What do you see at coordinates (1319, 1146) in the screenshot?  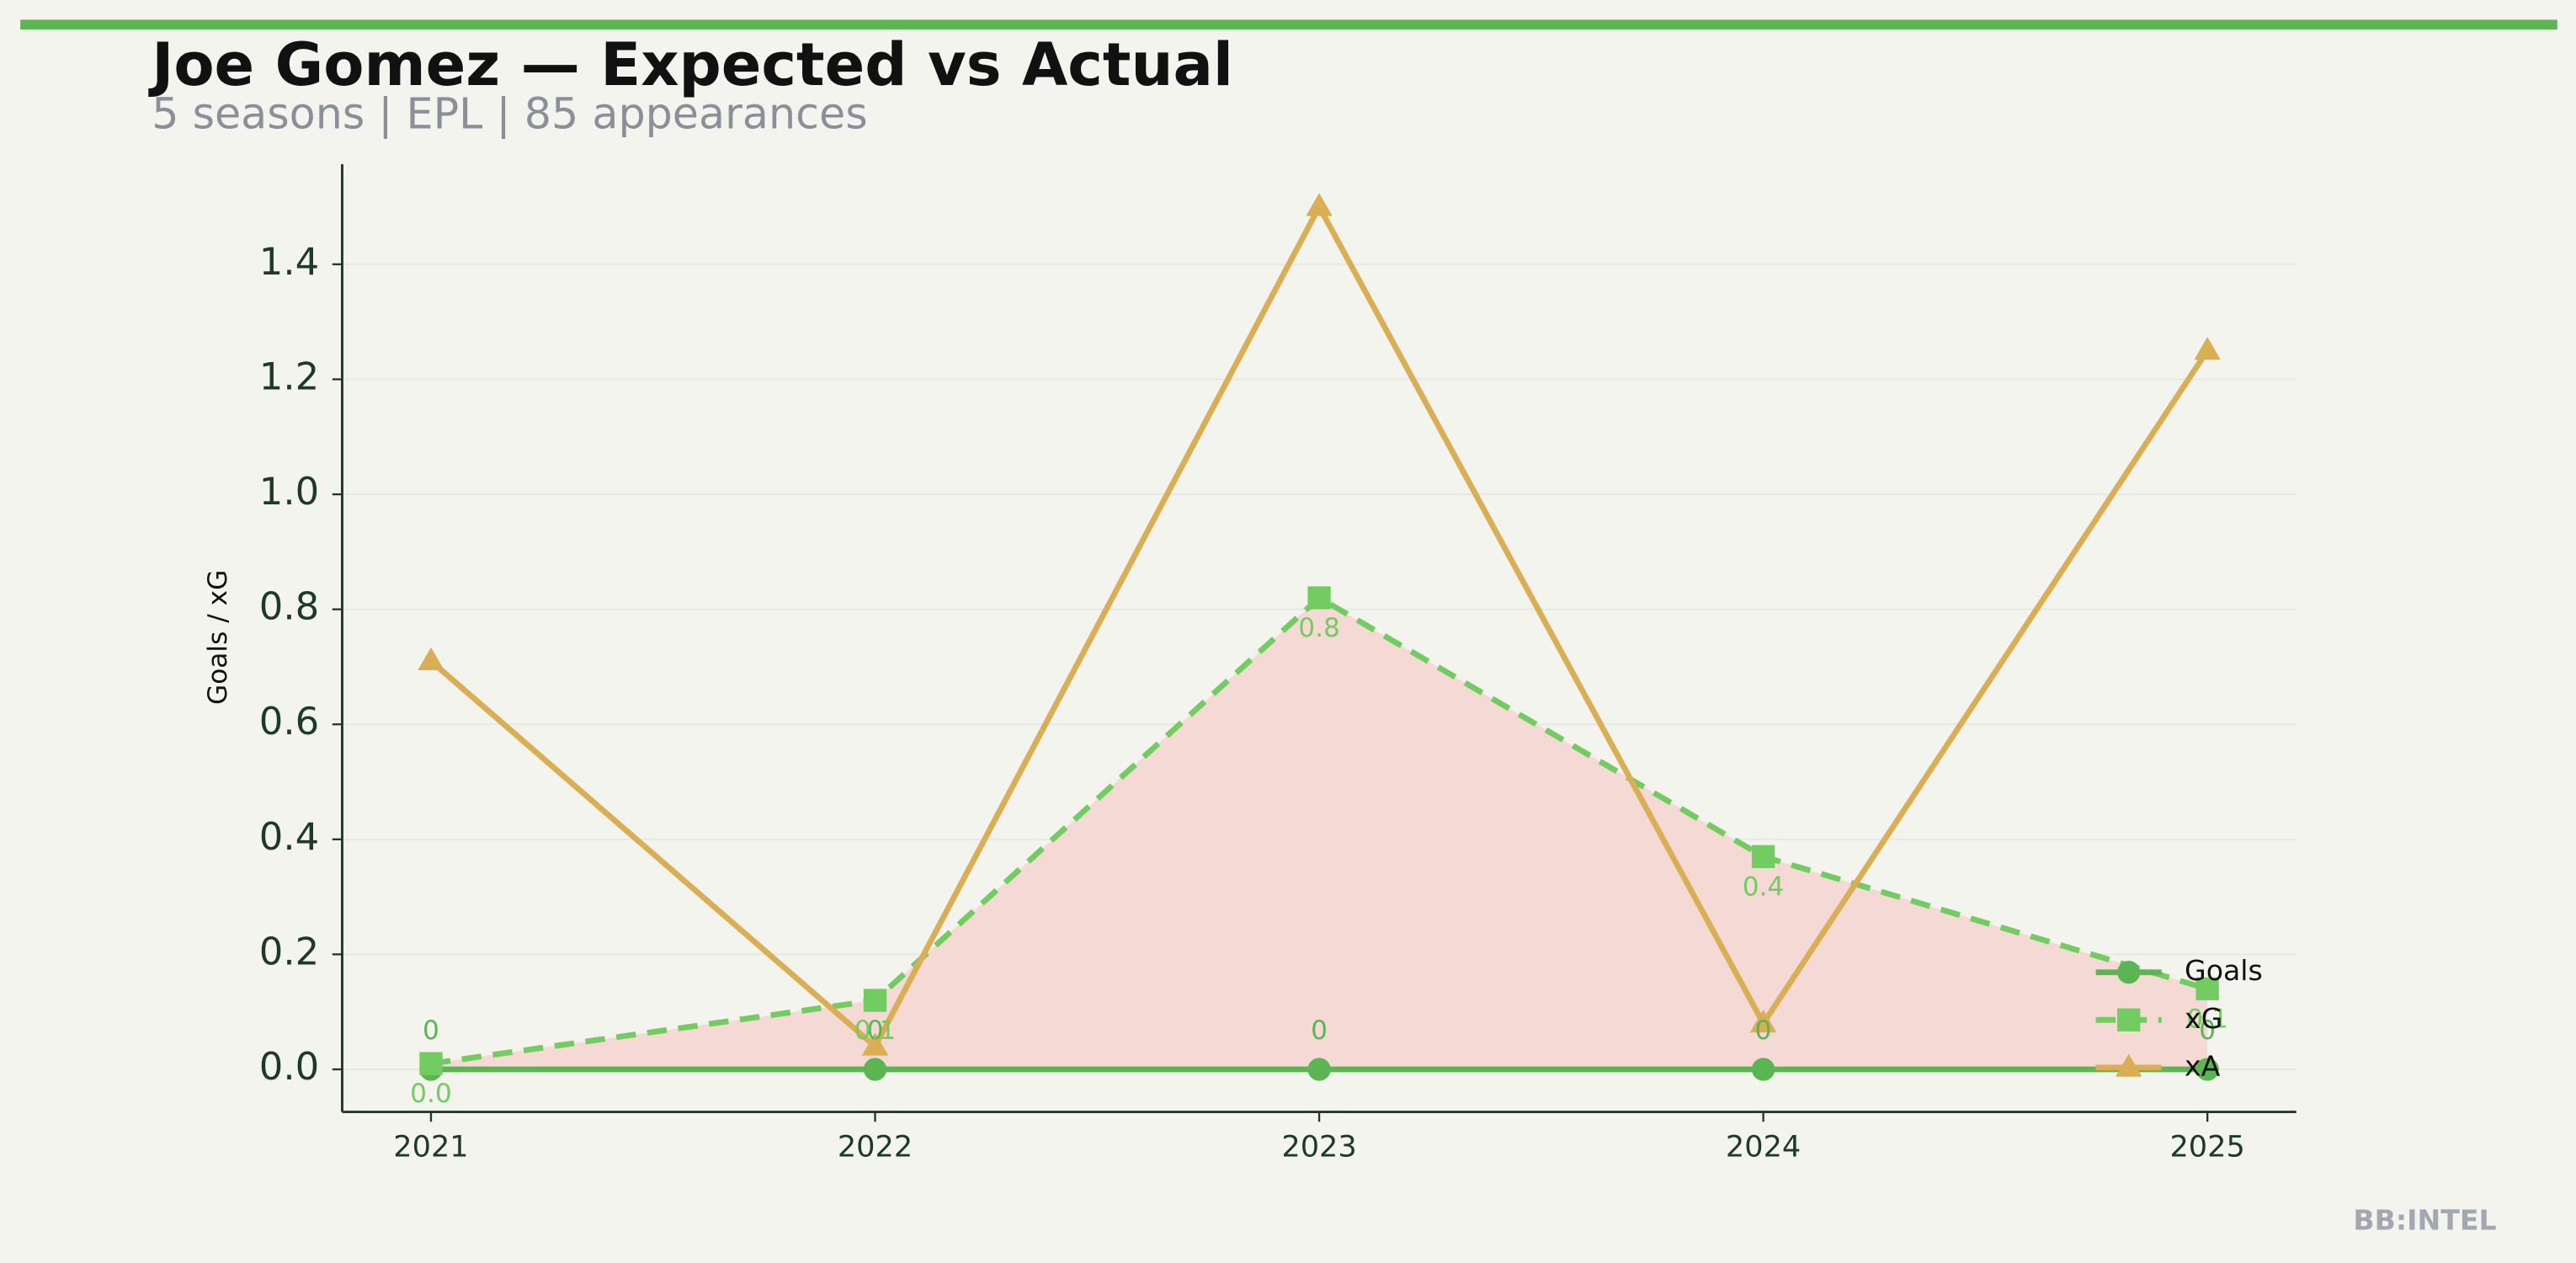 I see `x-tick-label: 2023` at bounding box center [1319, 1146].